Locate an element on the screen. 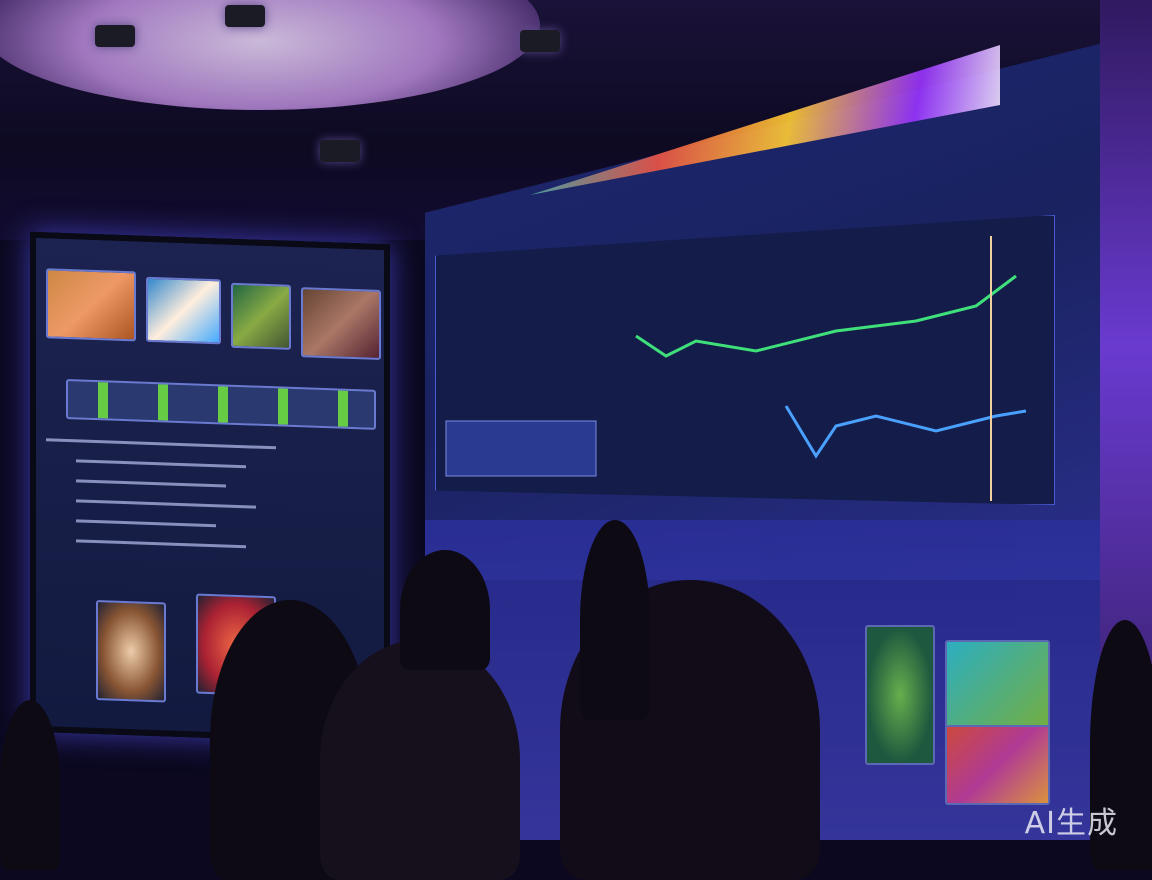  icon-row is located at coordinates (221, 404).